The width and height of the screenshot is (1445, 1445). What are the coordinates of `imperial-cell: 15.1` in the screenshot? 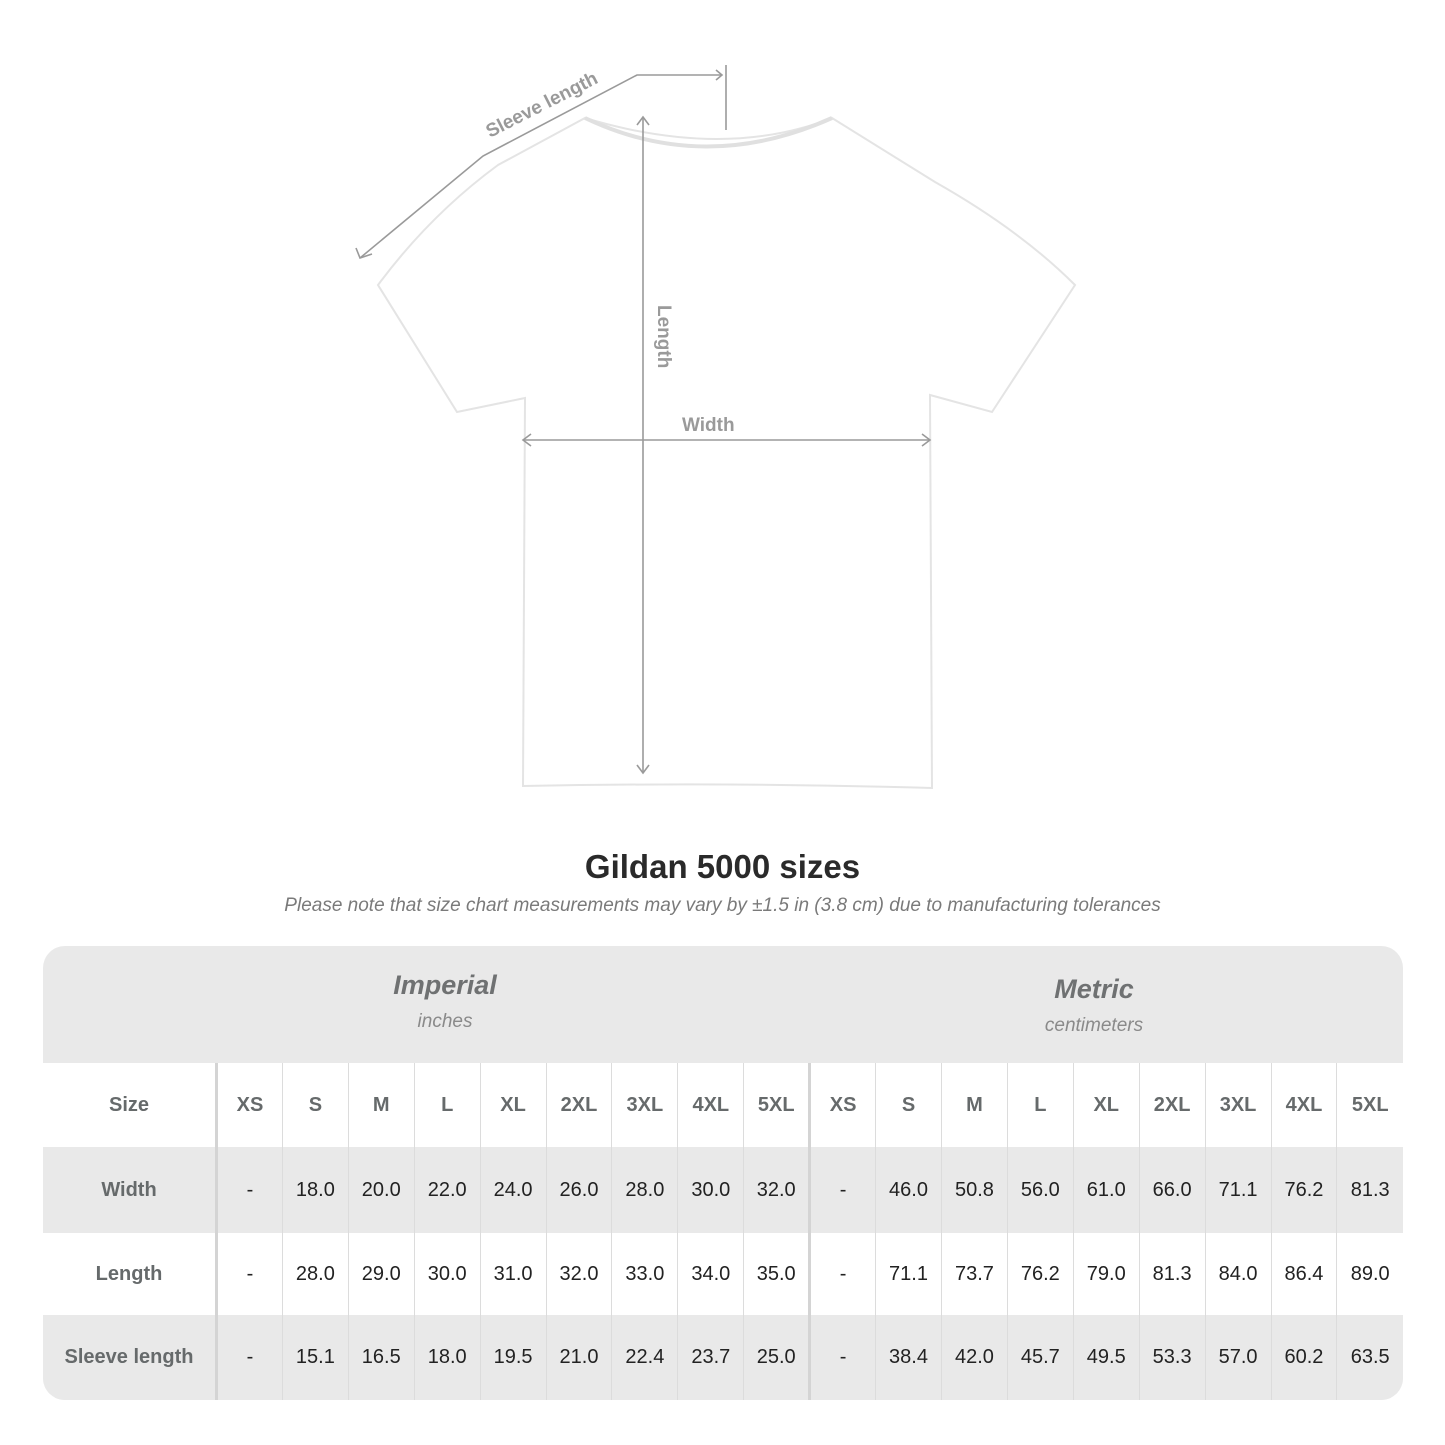 It's located at (315, 1357).